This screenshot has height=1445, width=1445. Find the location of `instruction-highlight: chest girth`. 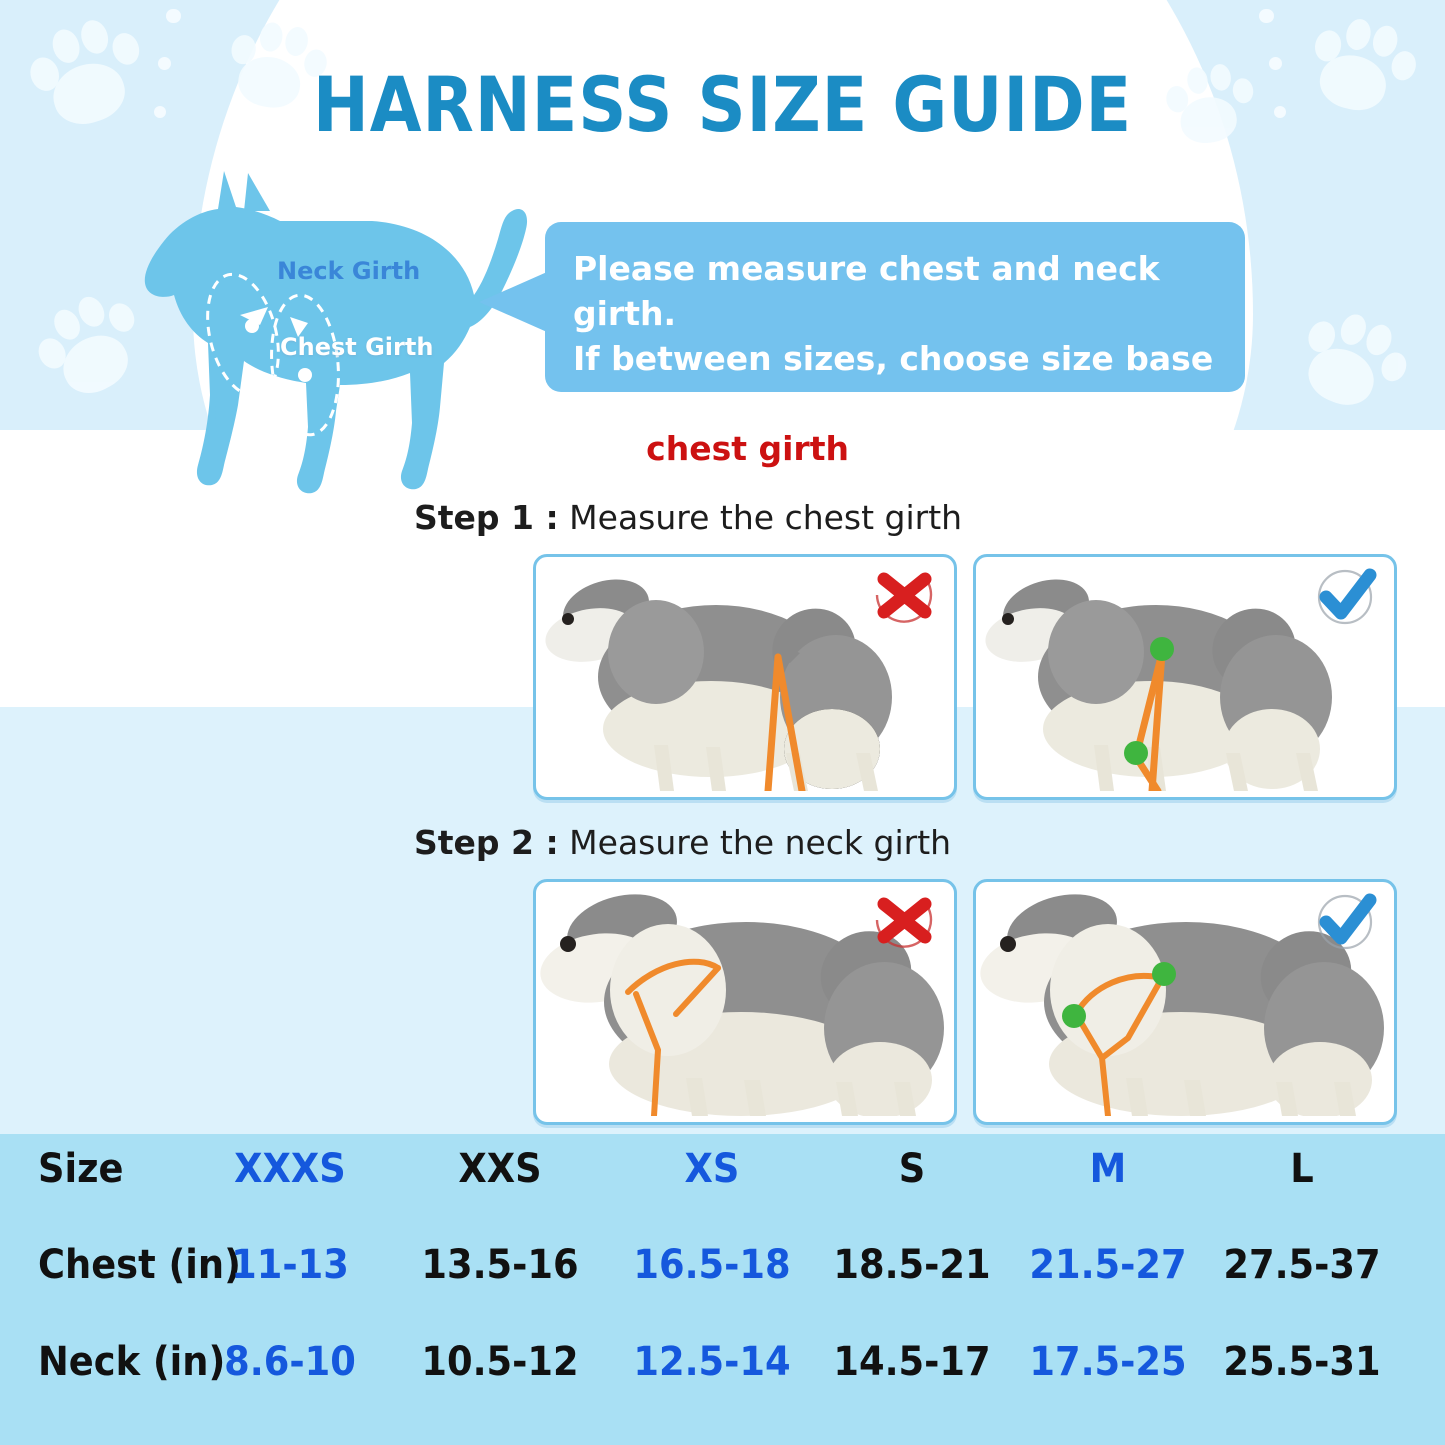

instruction-highlight: chest girth is located at coordinates (747, 448).